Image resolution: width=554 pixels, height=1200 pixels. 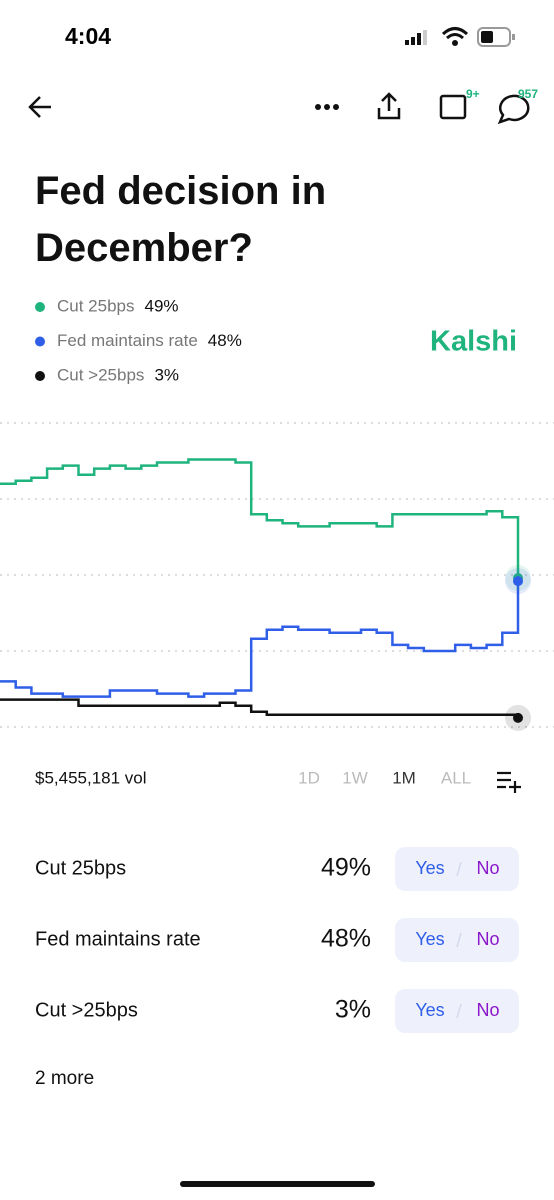 What do you see at coordinates (180, 219) in the screenshot?
I see `title: Fed decision in December?` at bounding box center [180, 219].